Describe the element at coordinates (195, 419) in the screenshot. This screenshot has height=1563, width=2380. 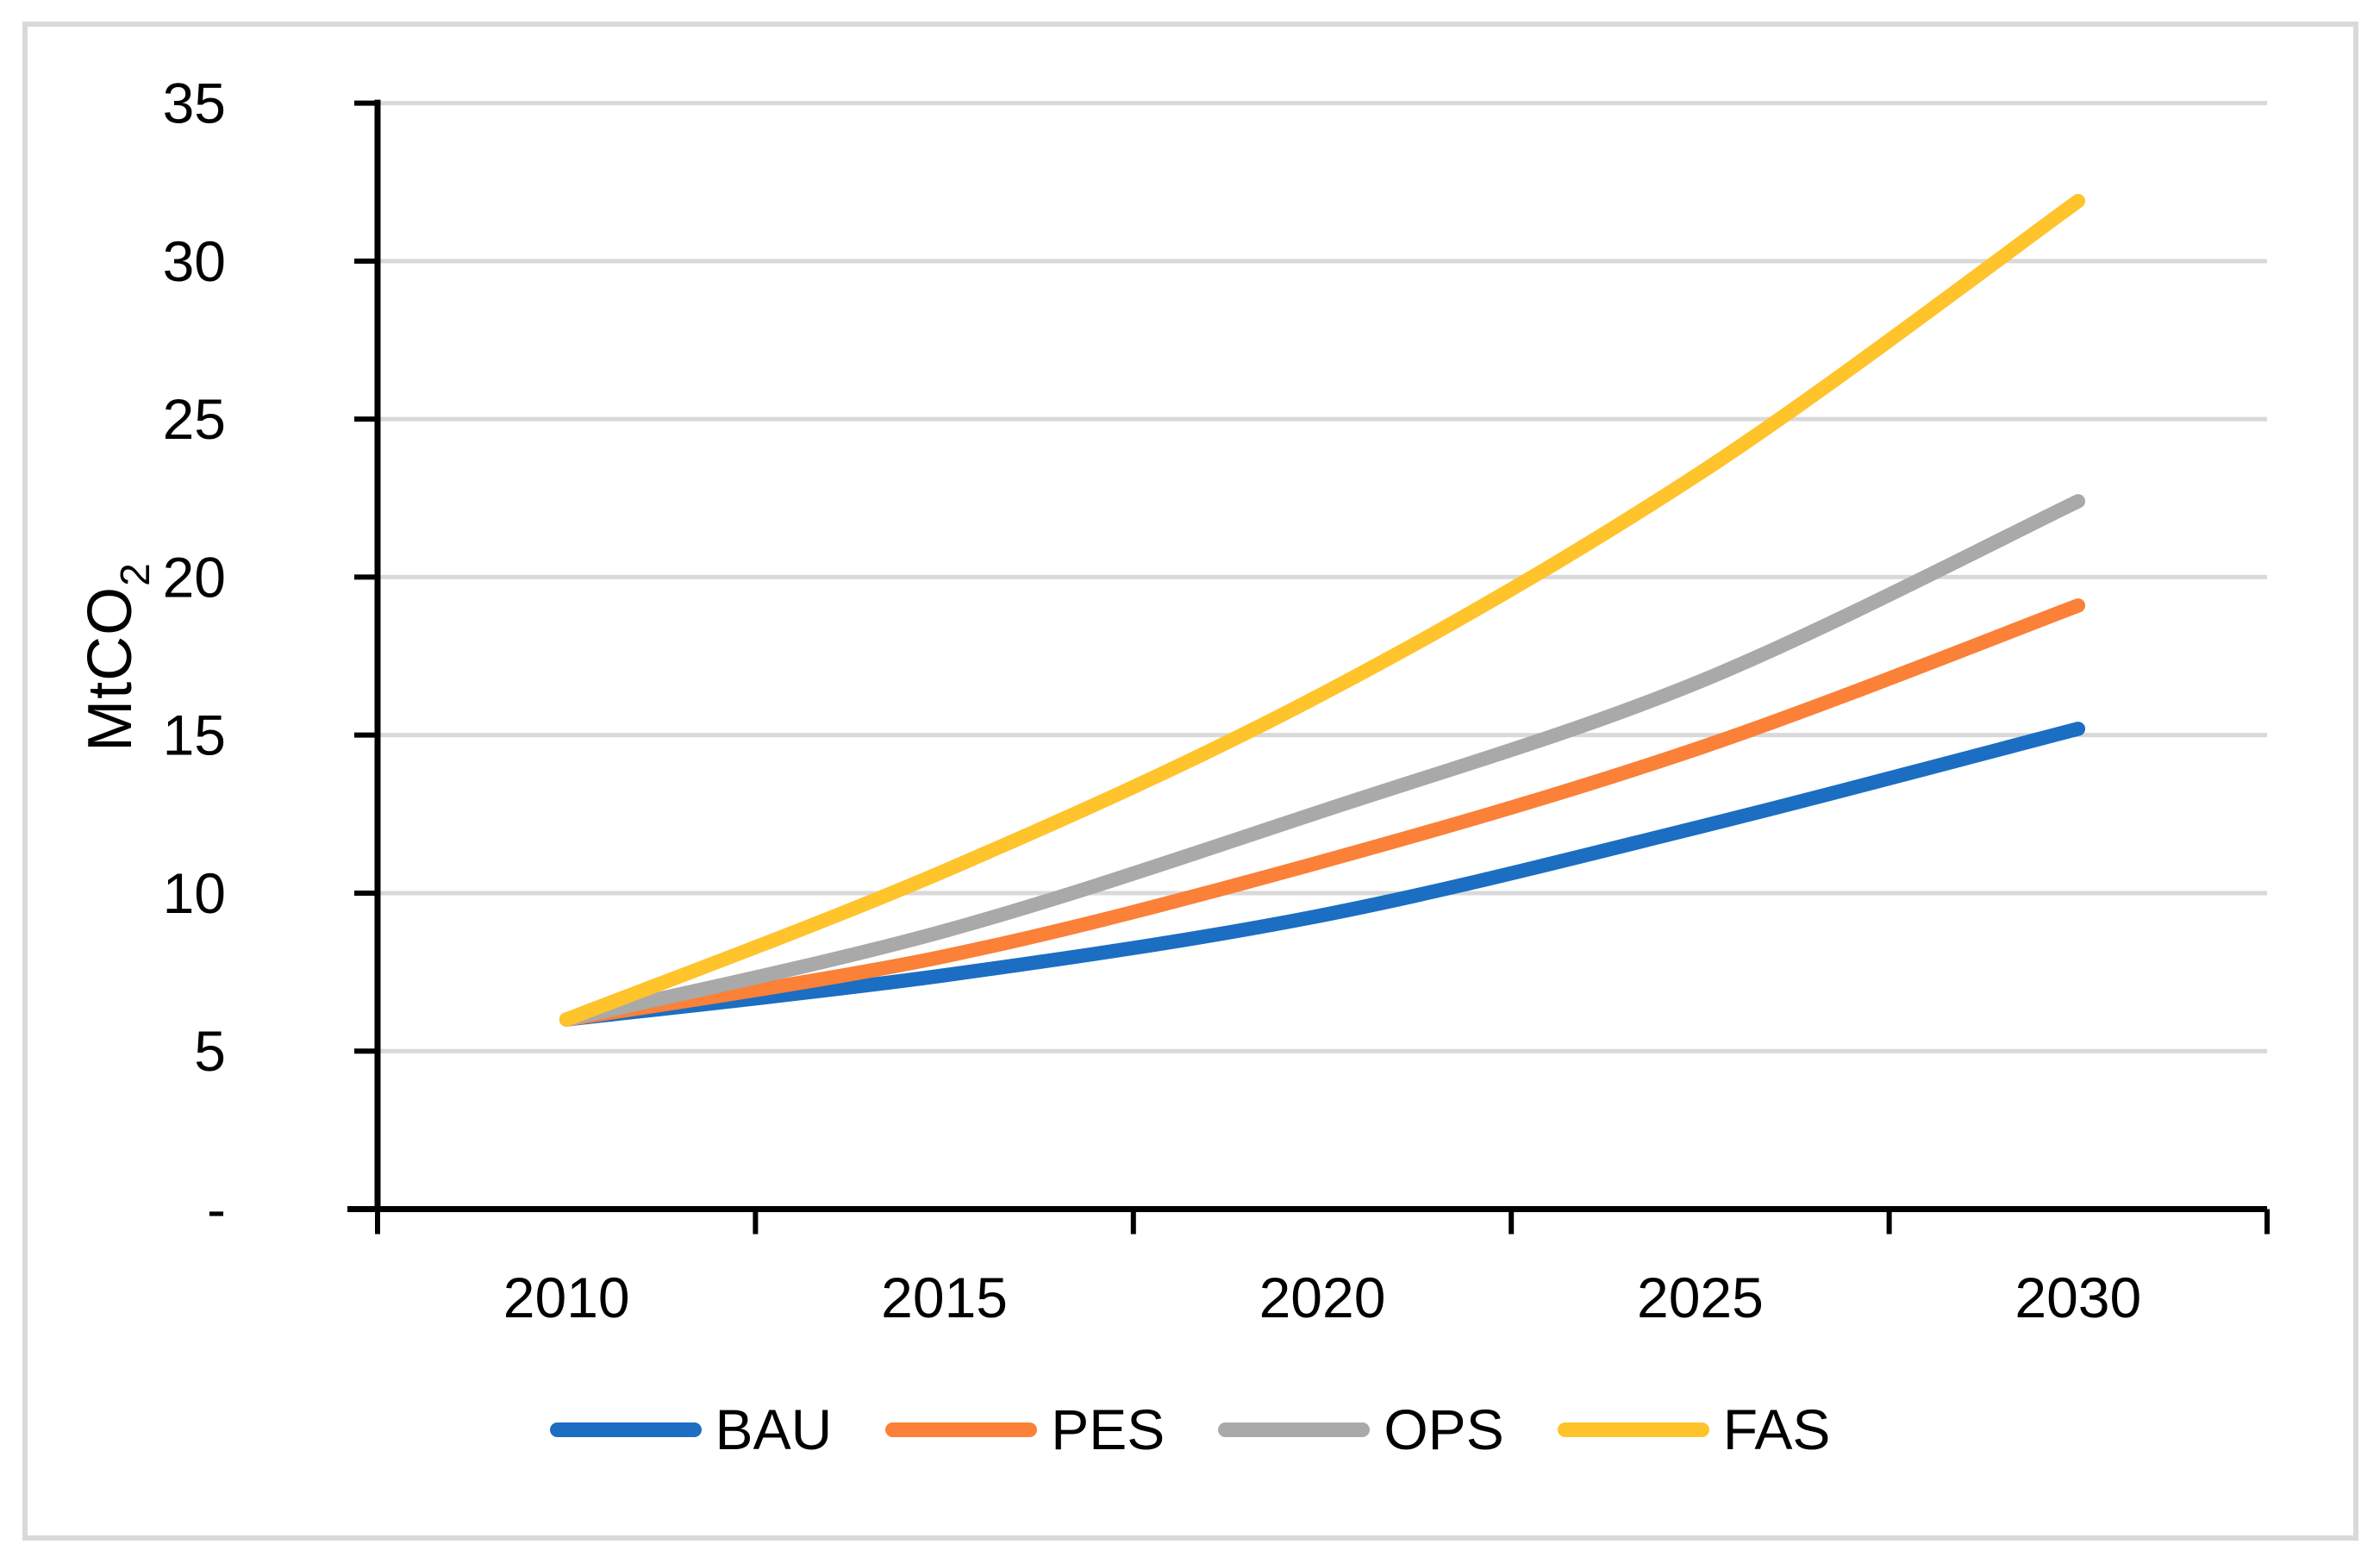
I see `y-tick-label-25: 25` at that location.